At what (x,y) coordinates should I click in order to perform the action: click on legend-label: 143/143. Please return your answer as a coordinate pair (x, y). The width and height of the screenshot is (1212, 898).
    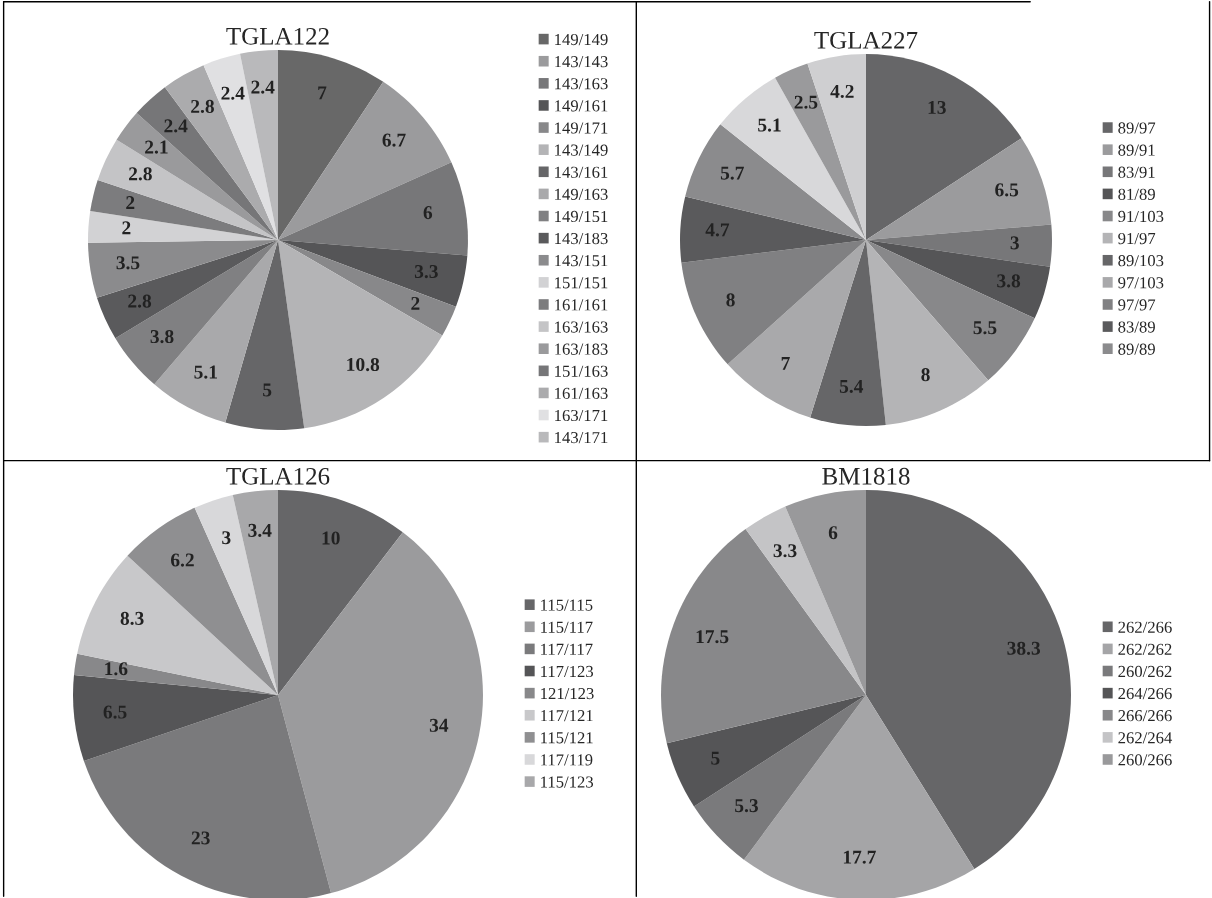
    Looking at the image, I should click on (581, 62).